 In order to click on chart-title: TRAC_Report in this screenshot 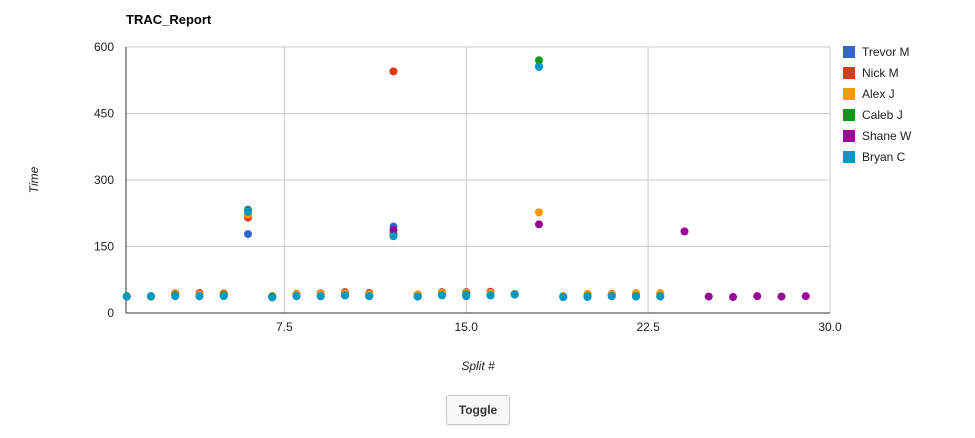, I will do `click(169, 19)`.